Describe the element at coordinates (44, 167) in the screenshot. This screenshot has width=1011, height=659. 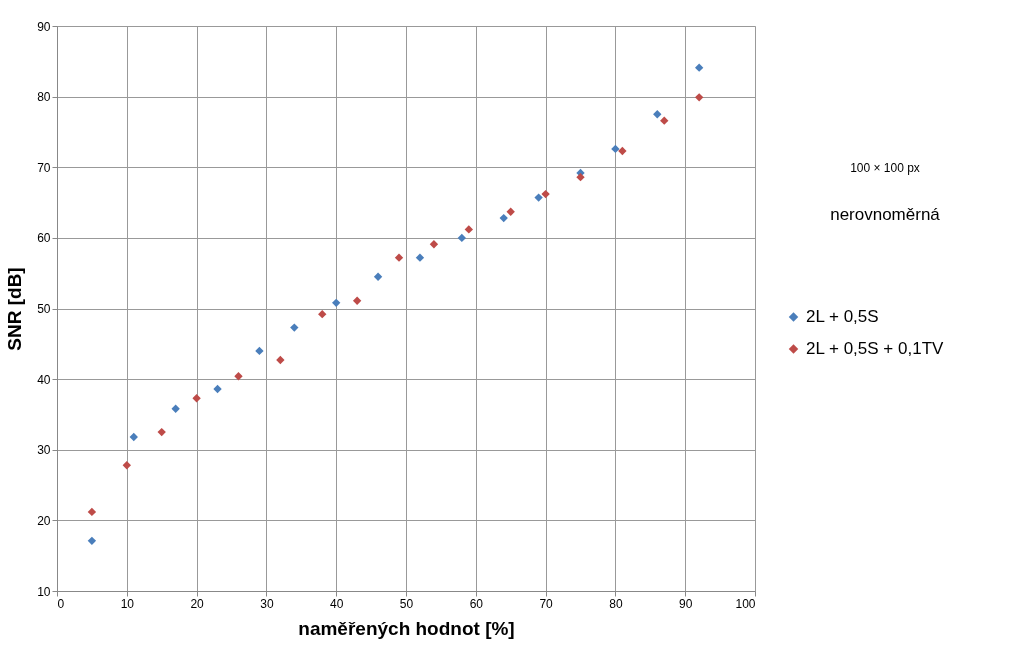
I see `y-tick-label: 70` at that location.